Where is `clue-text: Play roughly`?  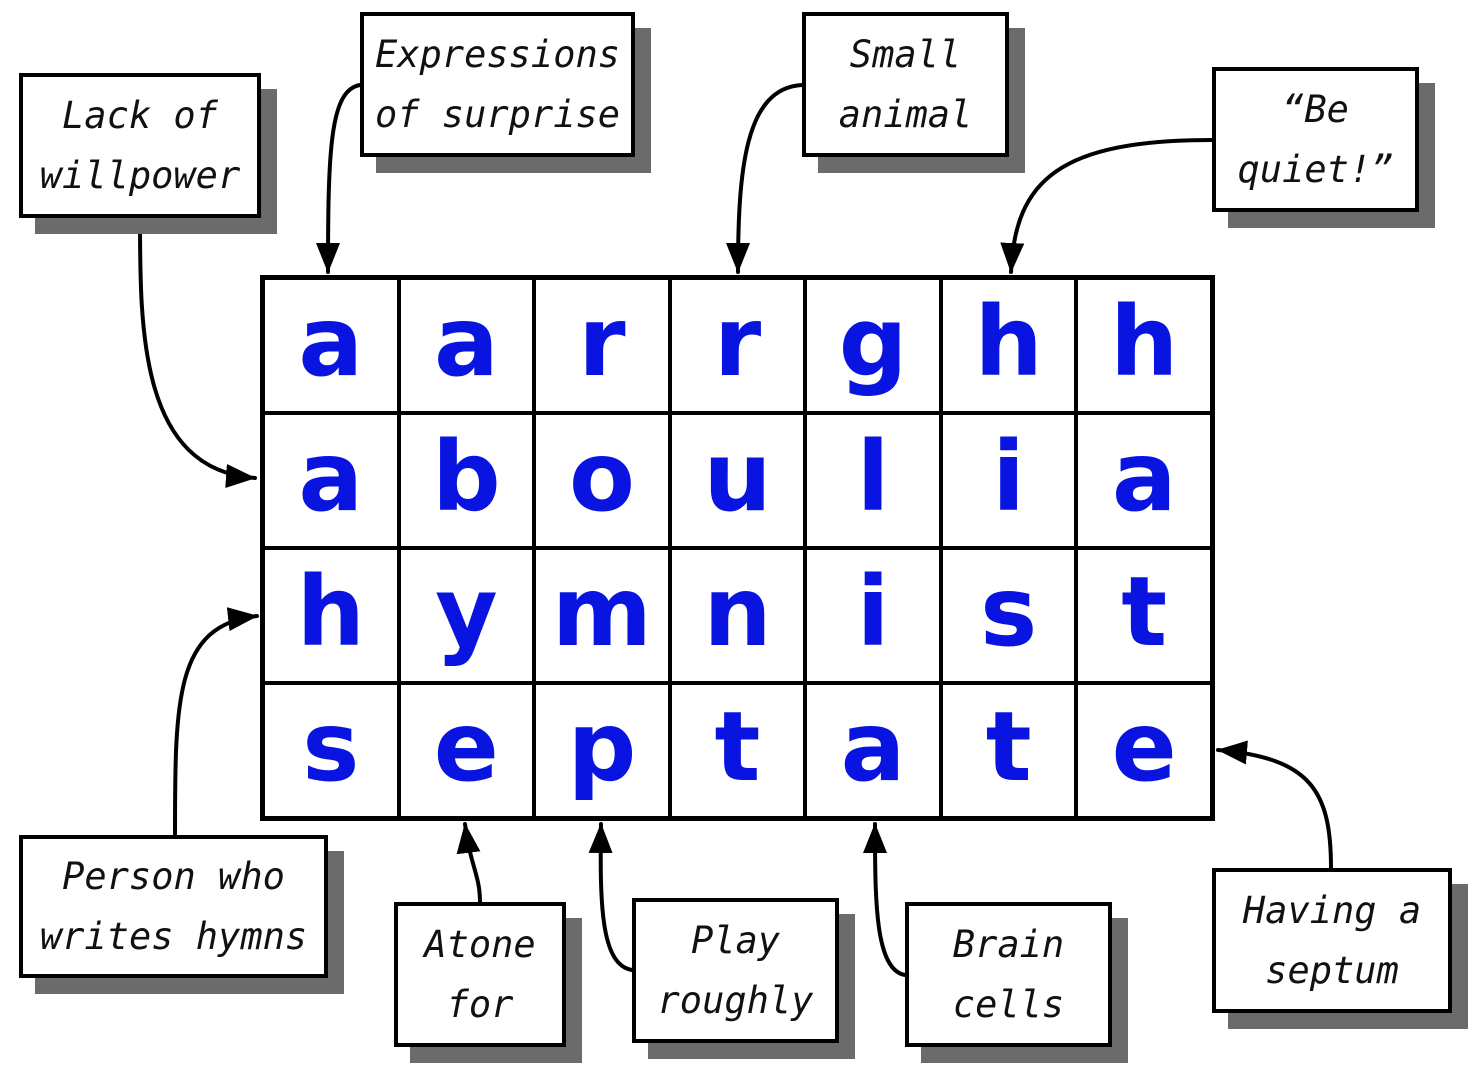 clue-text: Play roughly is located at coordinates (735, 970).